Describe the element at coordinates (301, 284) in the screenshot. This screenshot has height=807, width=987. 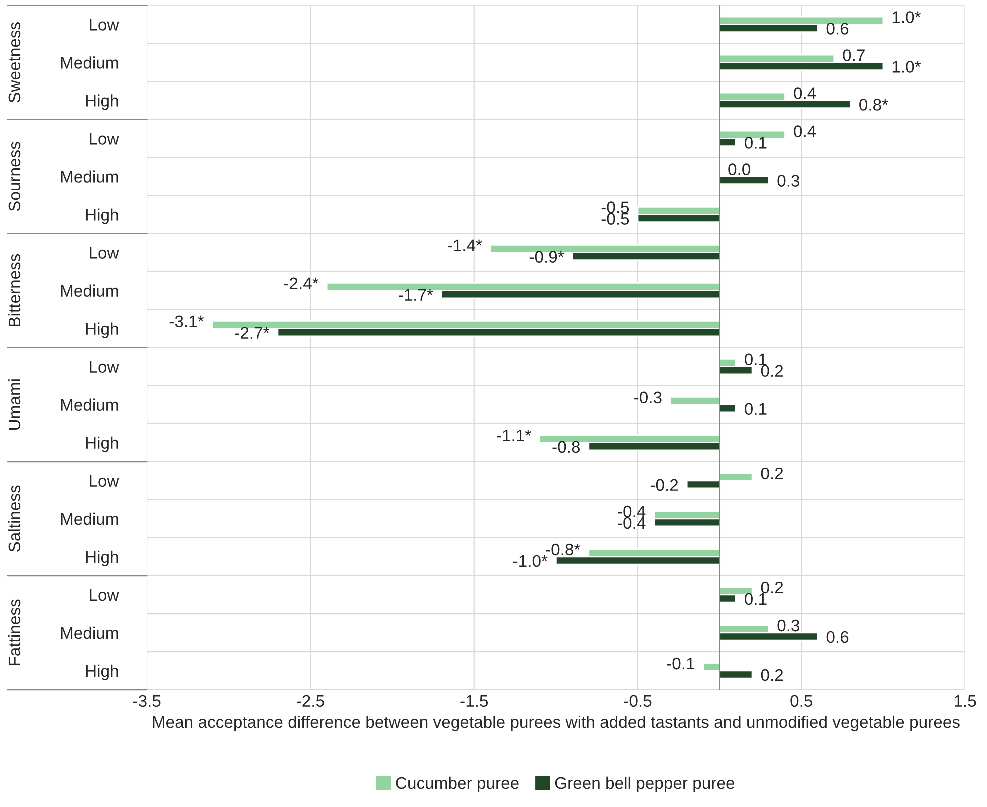
I see `data-label: -2.4*` at that location.